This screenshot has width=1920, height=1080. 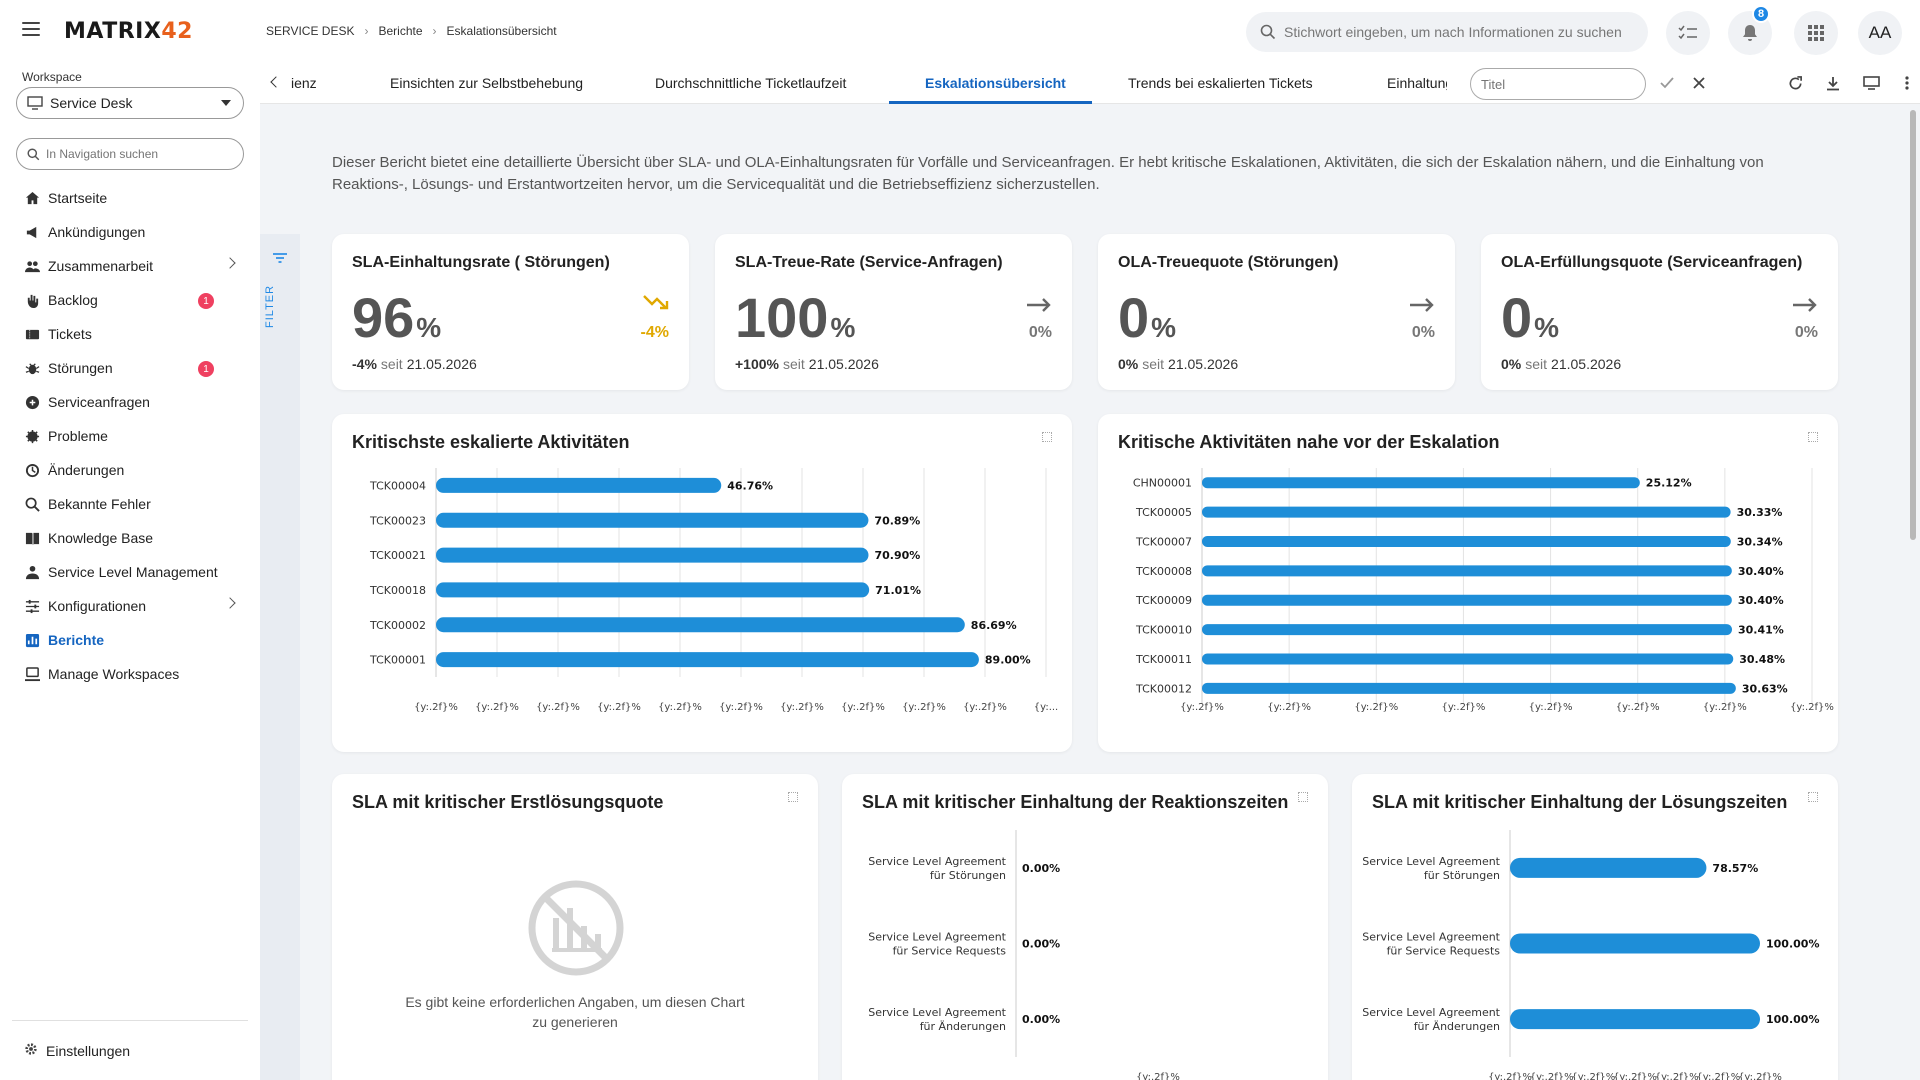 What do you see at coordinates (1462, 875) in the screenshot?
I see `y-category-label: für Störungen` at bounding box center [1462, 875].